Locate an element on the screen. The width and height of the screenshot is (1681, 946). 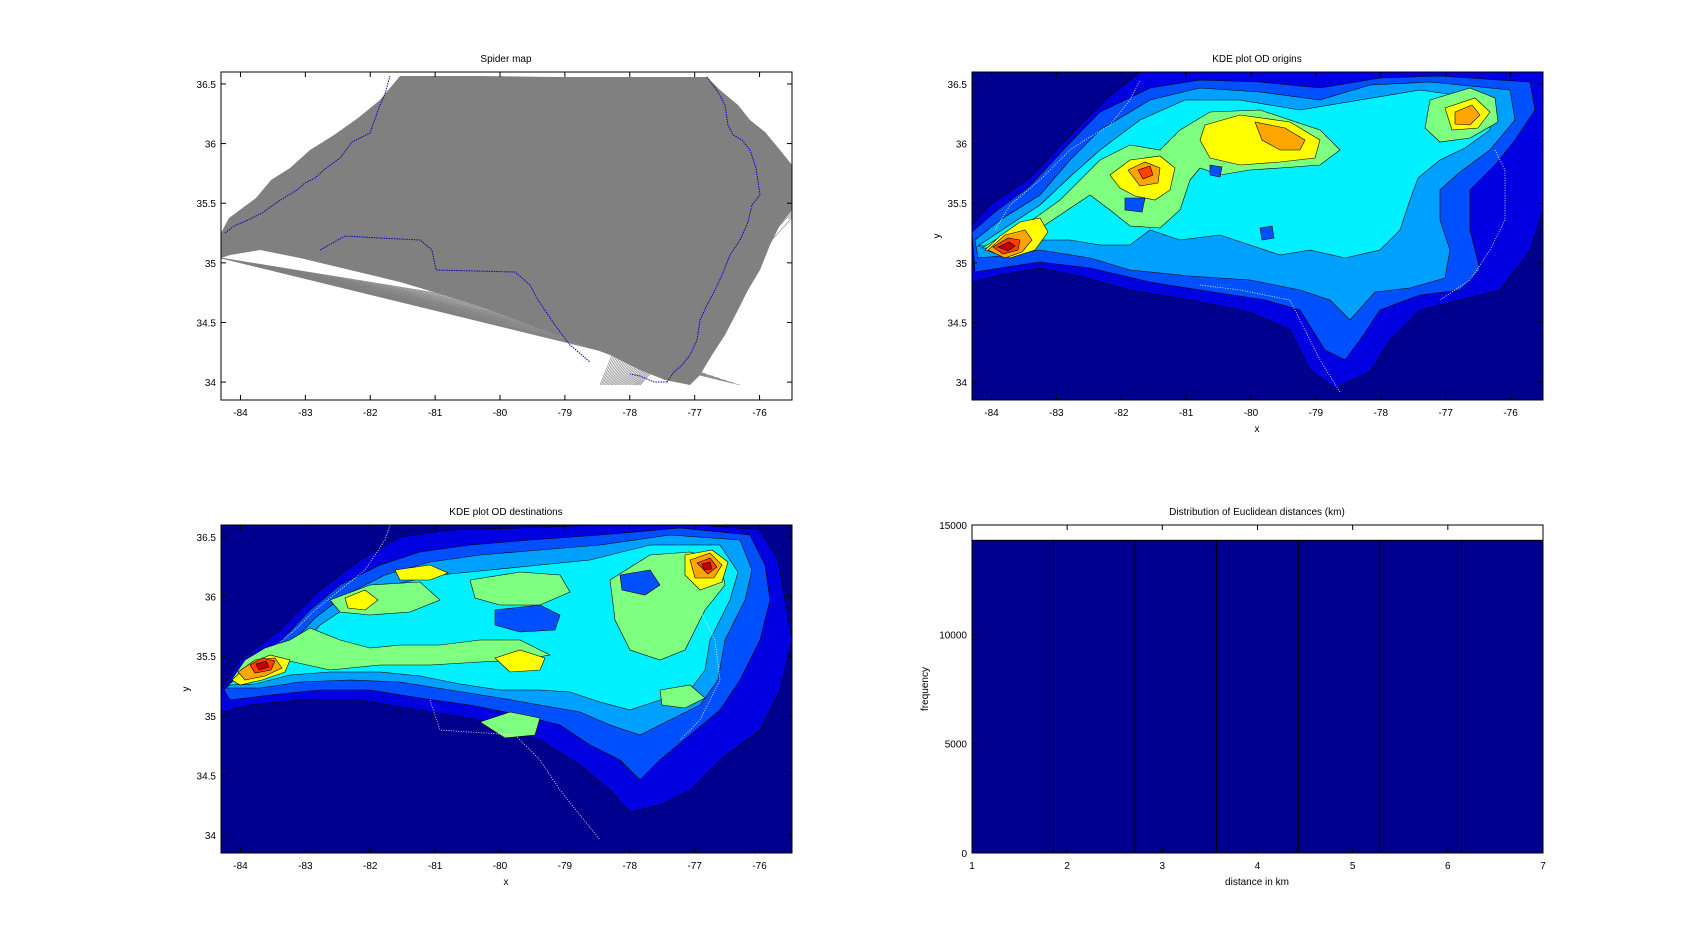
kde-origins-ytick-label: 35 is located at coordinates (962, 264).